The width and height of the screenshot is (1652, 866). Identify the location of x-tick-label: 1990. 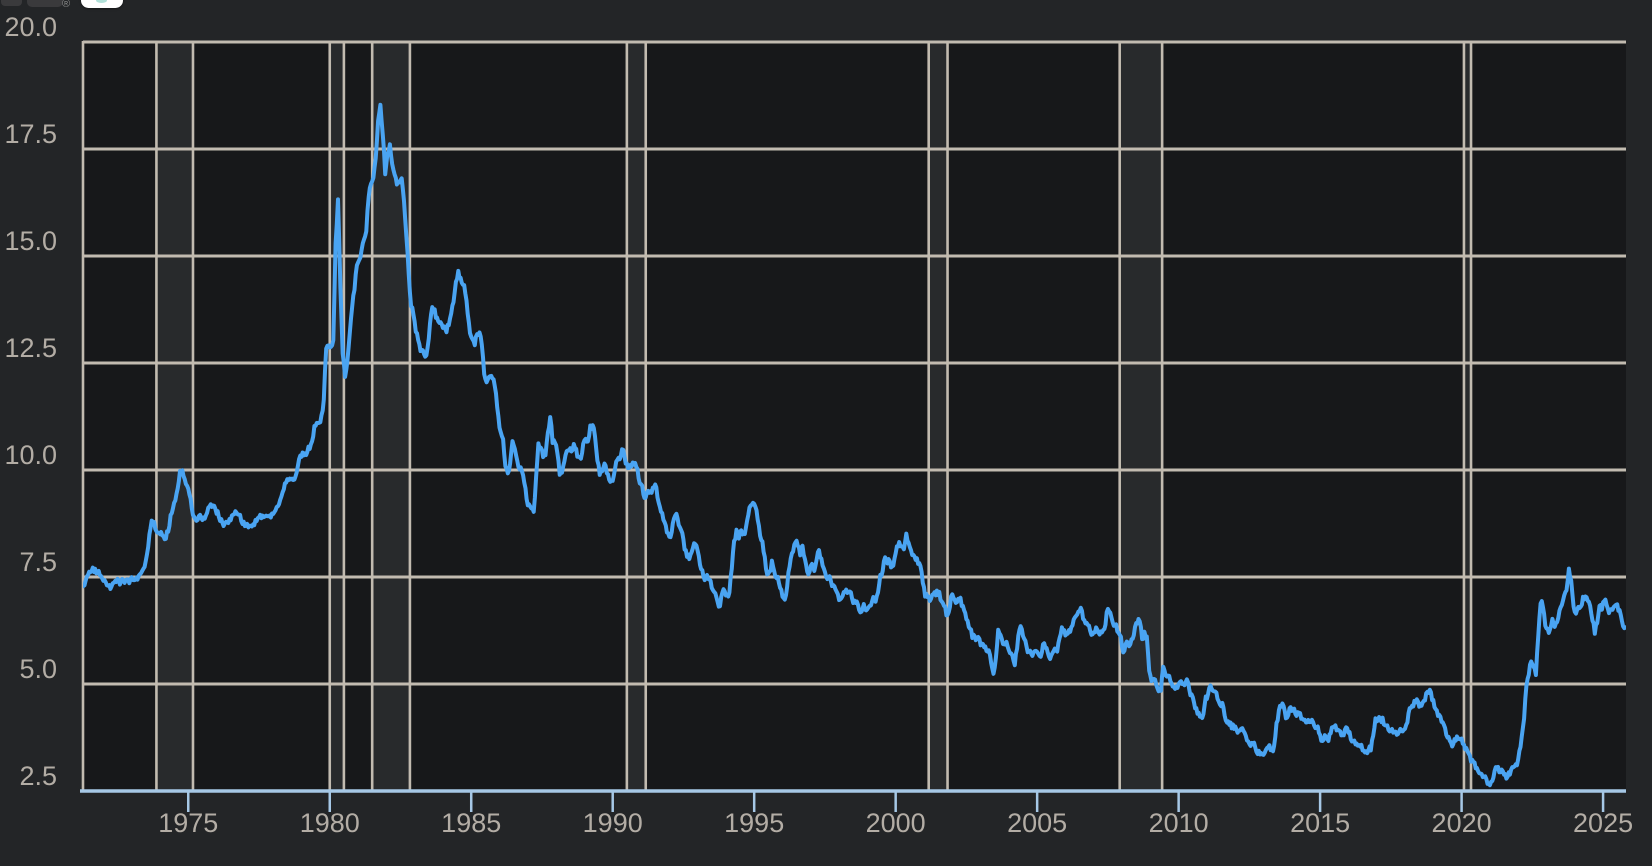
(613, 823).